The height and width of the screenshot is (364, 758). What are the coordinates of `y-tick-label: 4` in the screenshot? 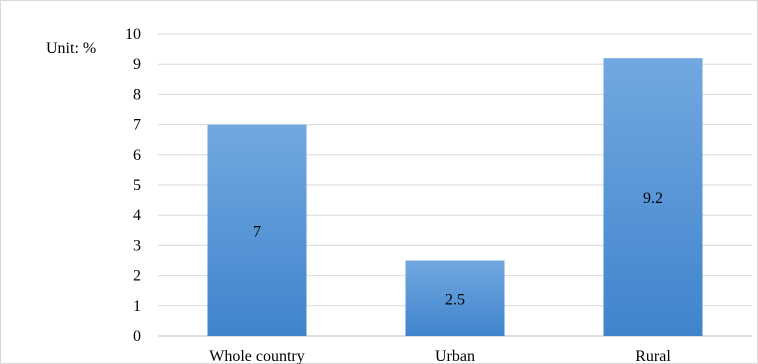 It's located at (137, 215).